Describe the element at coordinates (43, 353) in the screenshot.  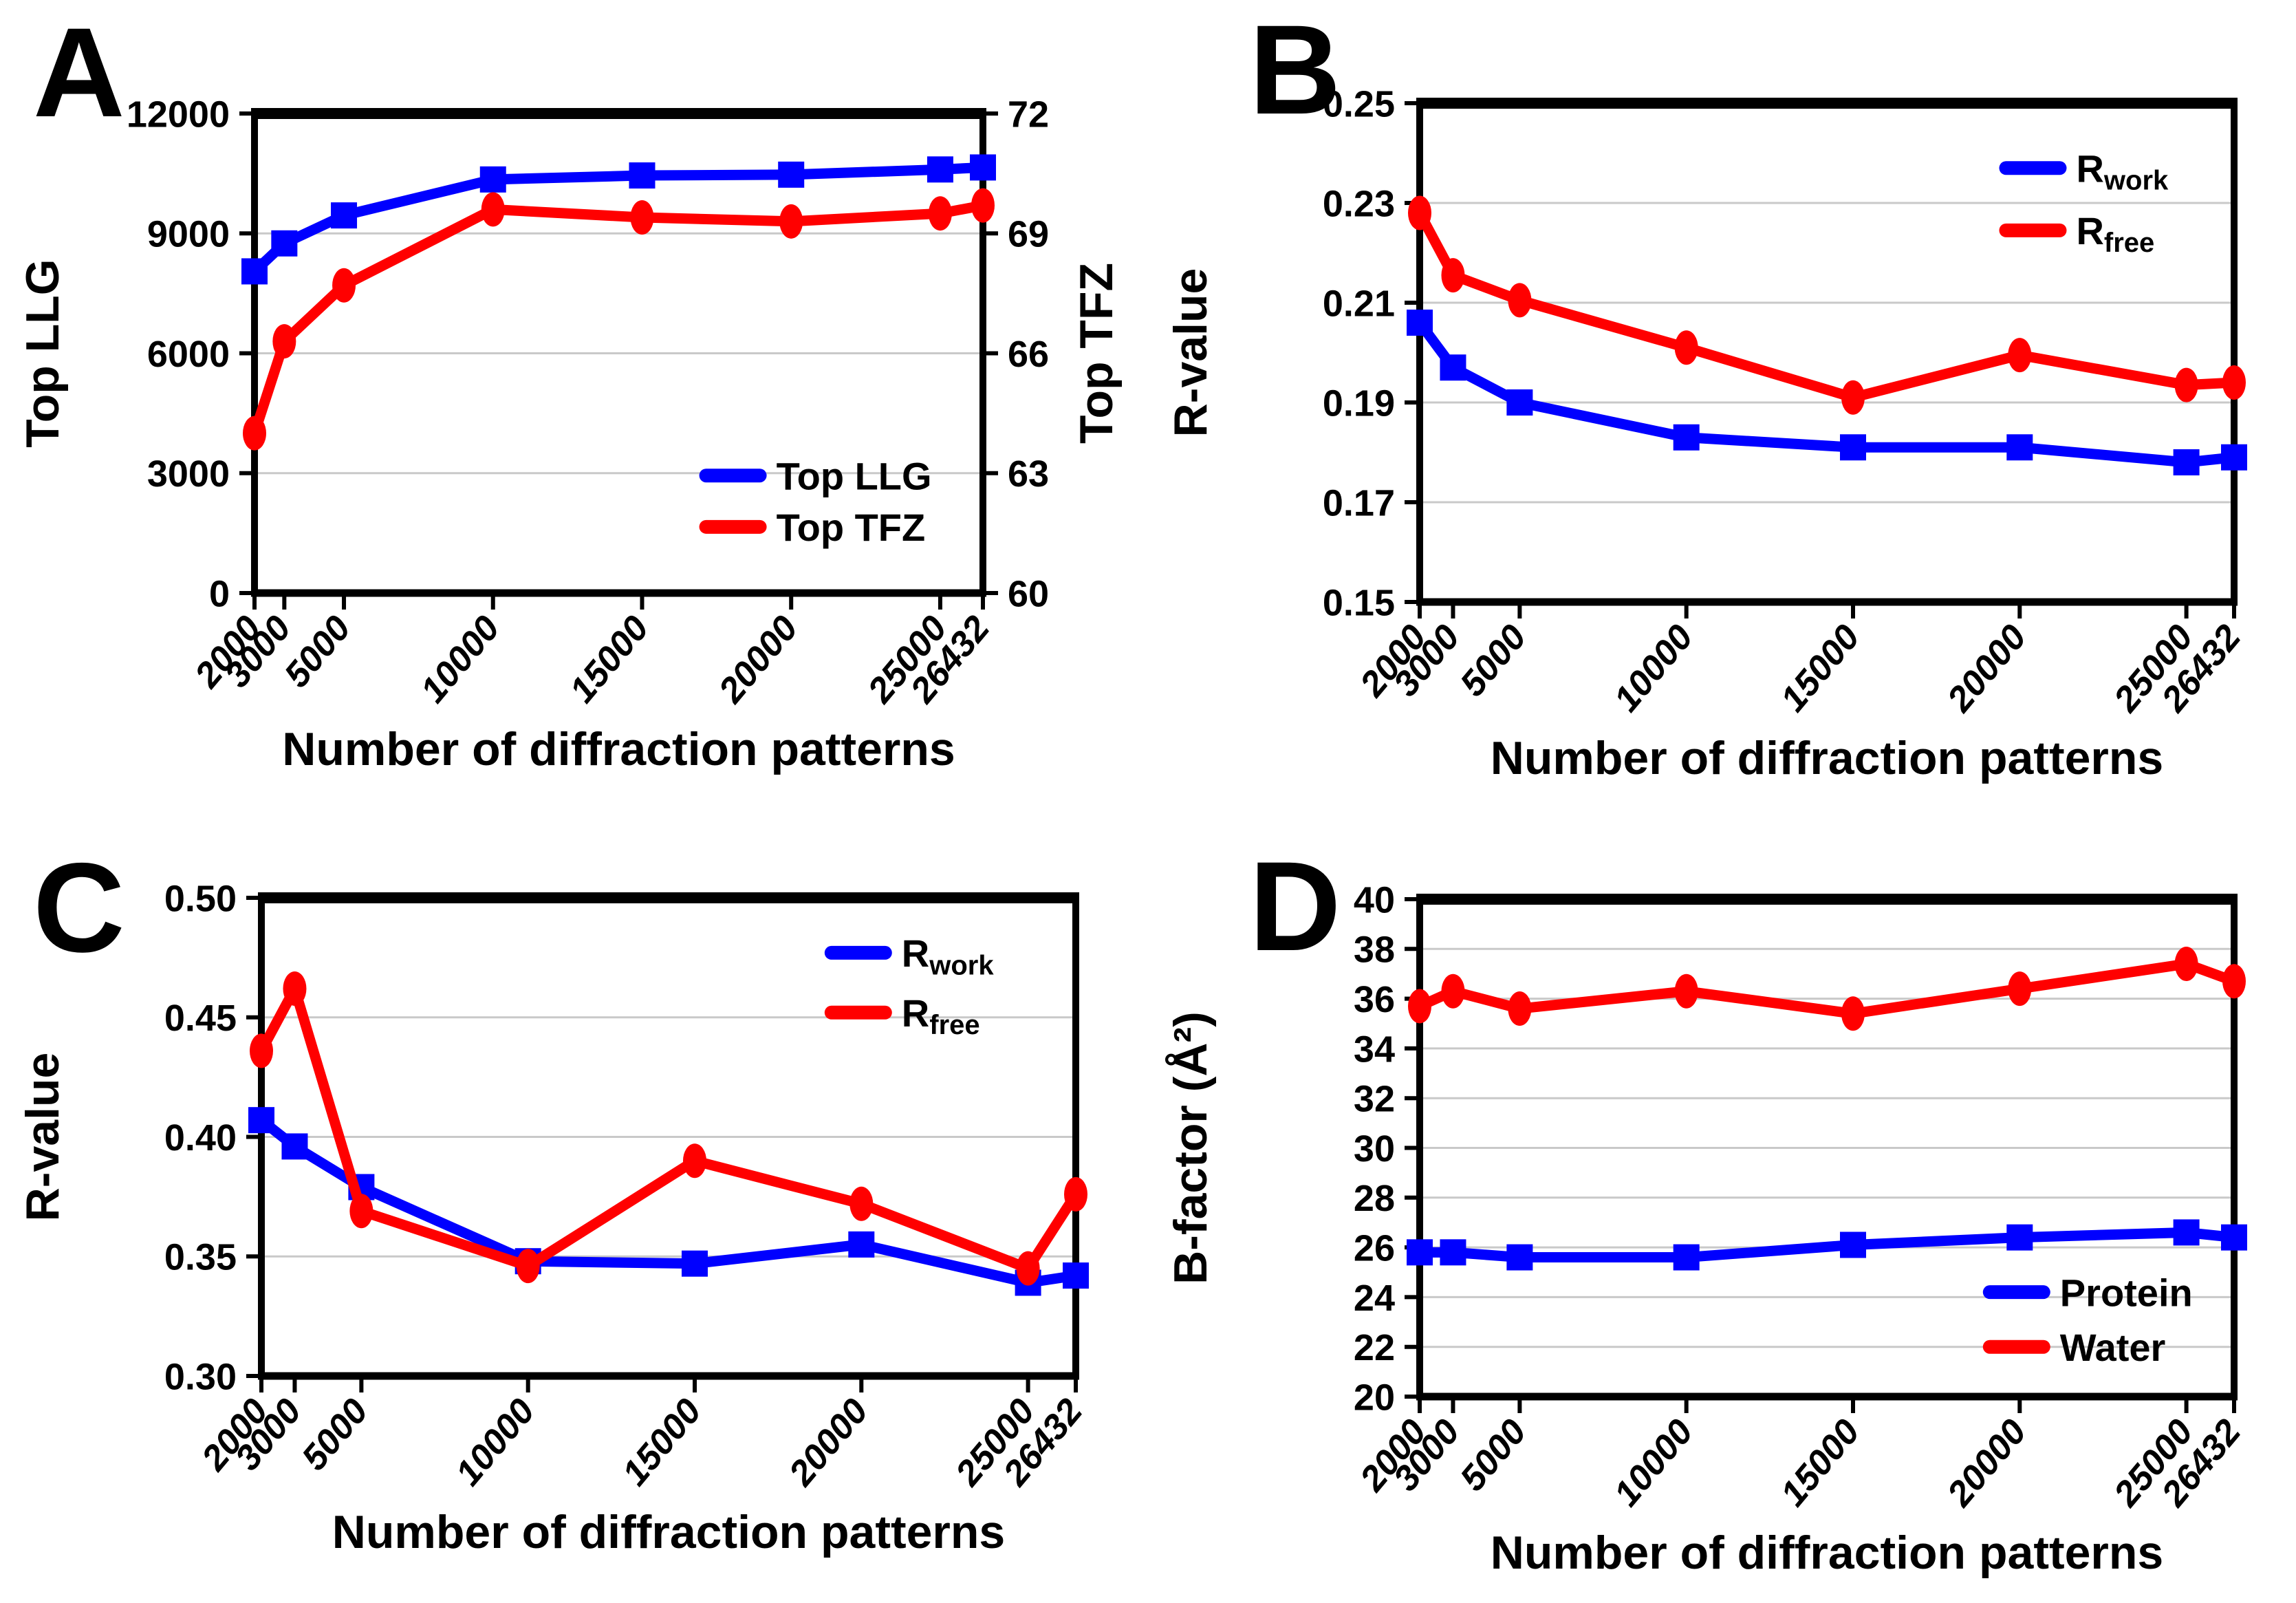
I see `y-axis-title: Top LLG` at that location.